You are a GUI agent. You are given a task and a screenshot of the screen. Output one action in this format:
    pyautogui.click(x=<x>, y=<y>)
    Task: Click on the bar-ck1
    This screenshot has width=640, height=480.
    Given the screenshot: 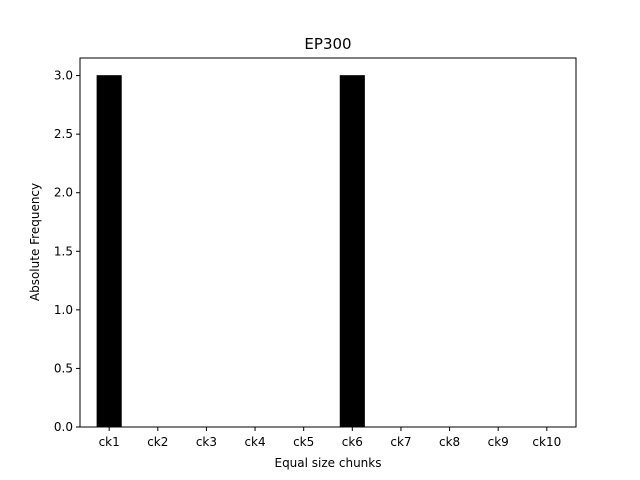 What is the action you would take?
    pyautogui.click(x=109, y=251)
    